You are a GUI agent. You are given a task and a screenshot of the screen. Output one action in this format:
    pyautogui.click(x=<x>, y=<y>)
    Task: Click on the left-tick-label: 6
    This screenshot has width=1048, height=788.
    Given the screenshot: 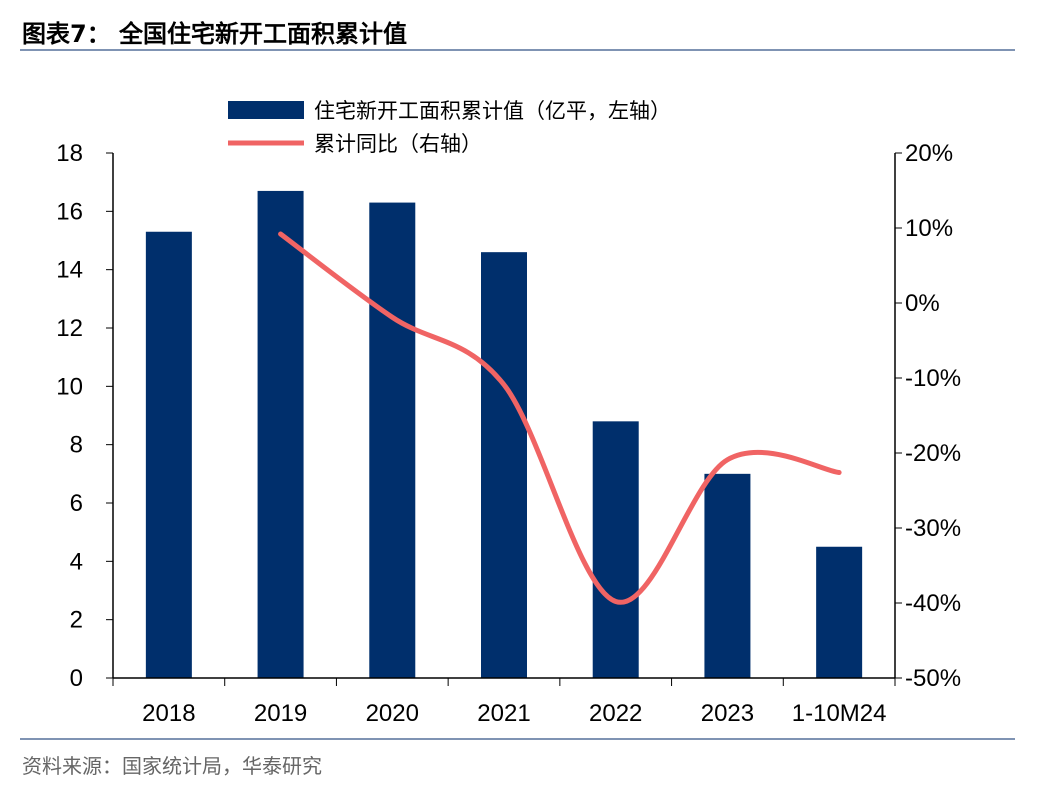 What is the action you would take?
    pyautogui.click(x=76, y=503)
    